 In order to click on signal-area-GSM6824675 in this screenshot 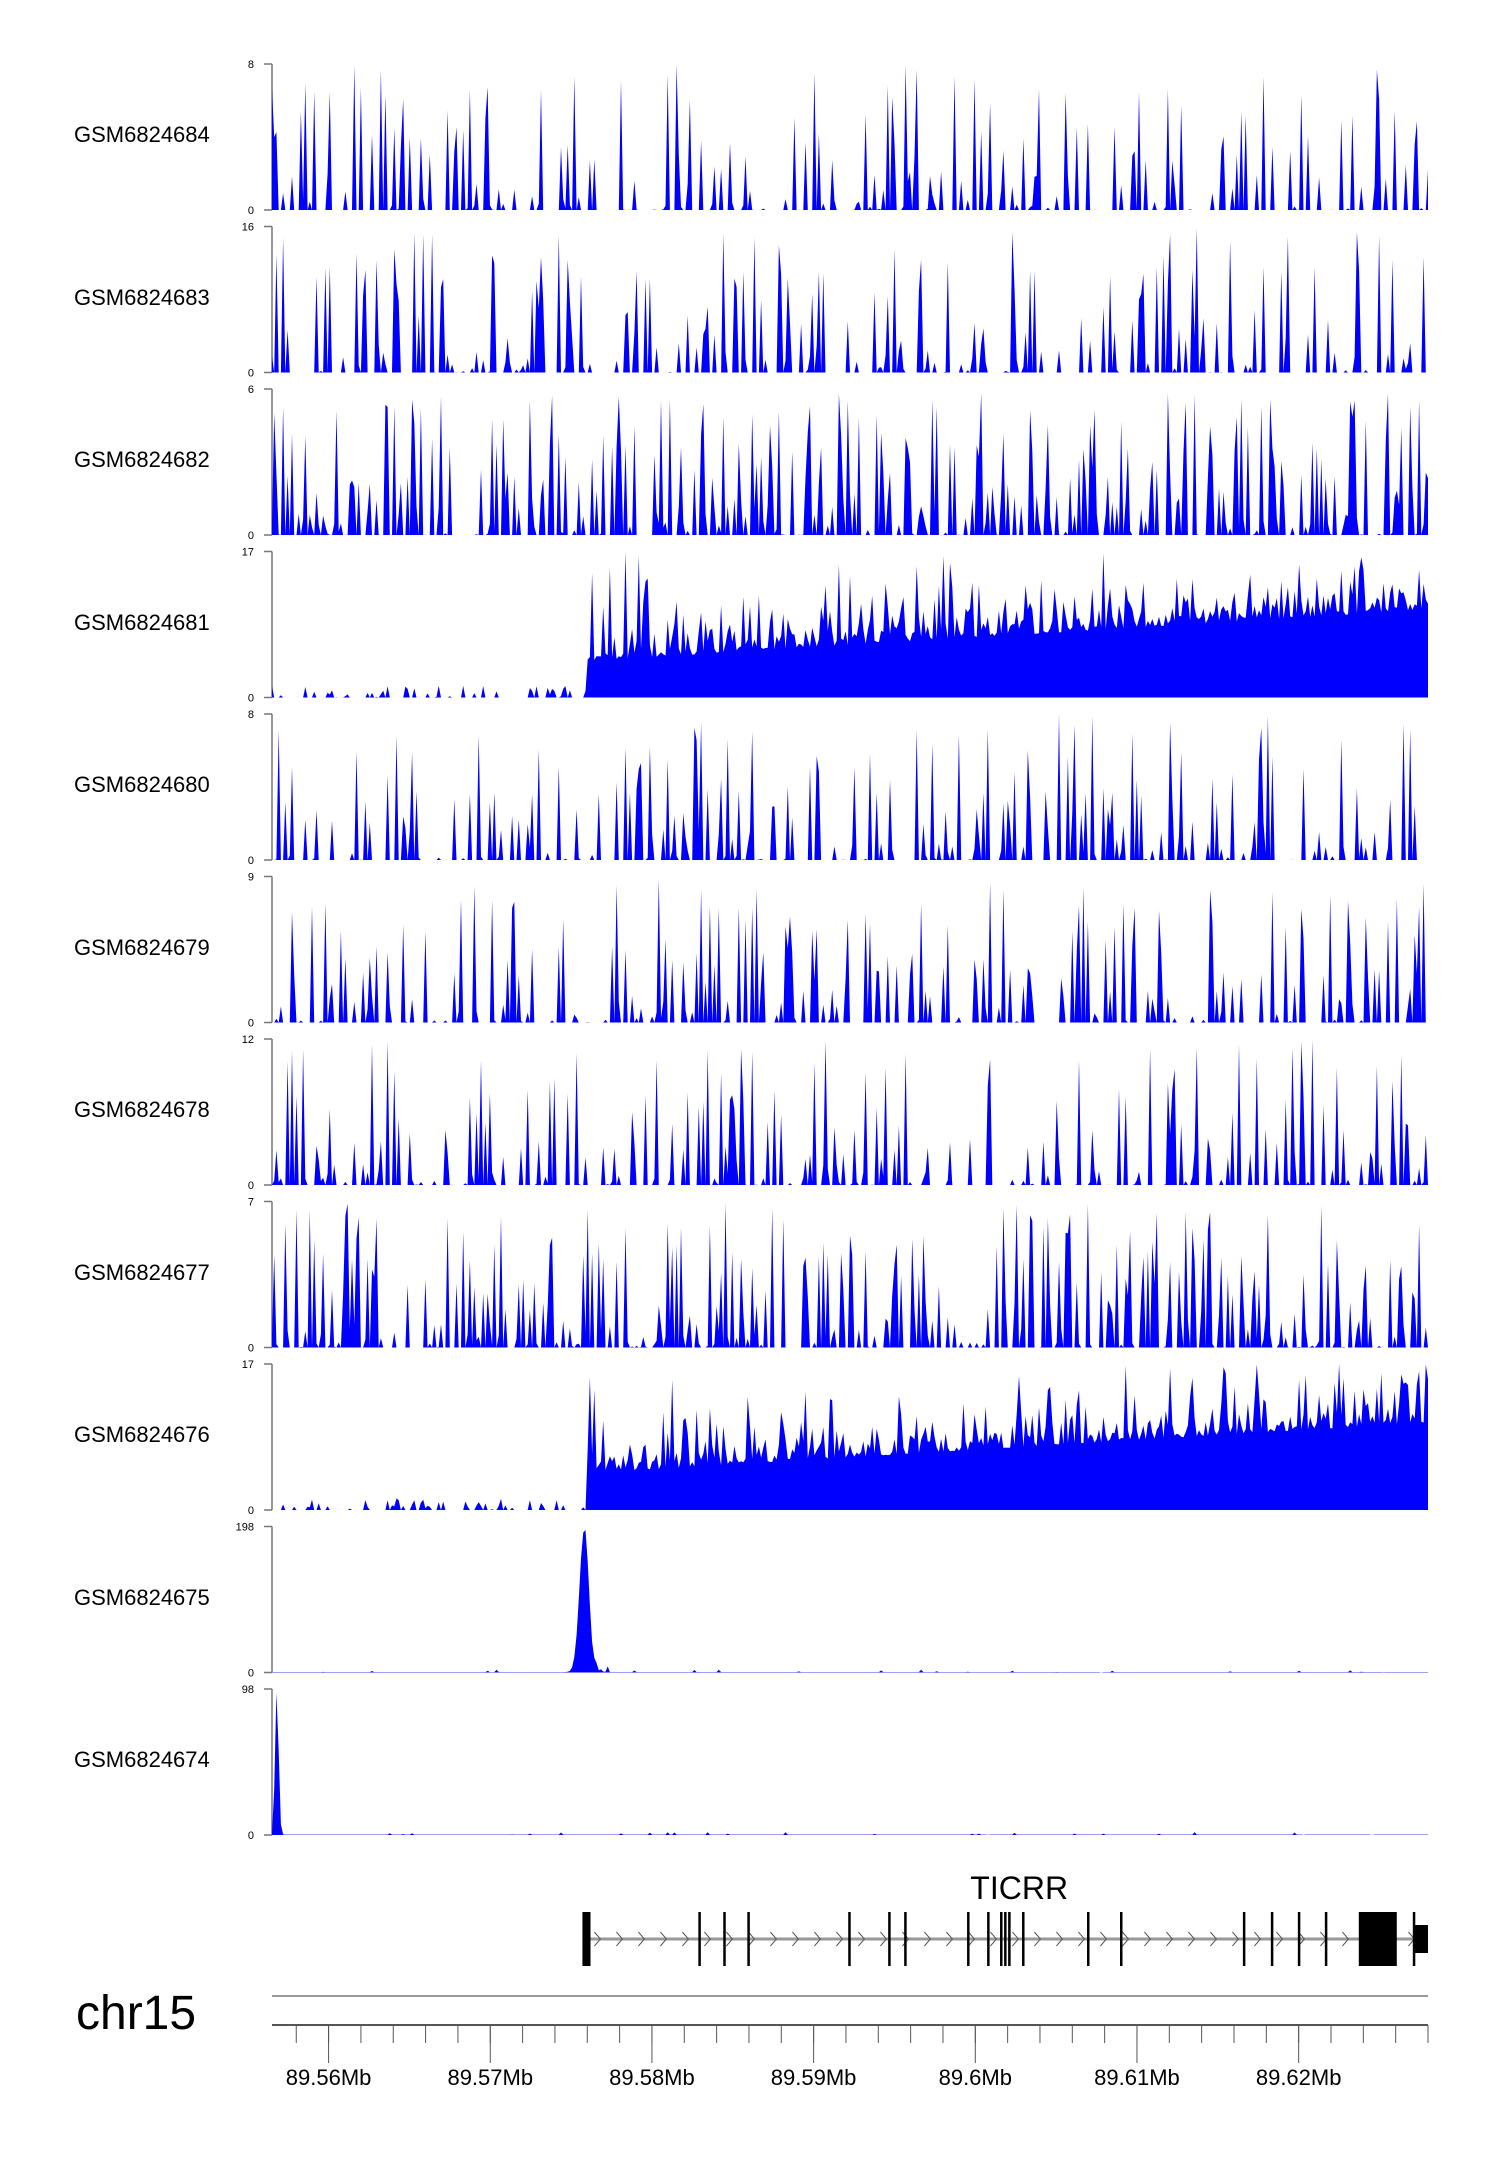, I will do `click(850, 1601)`.